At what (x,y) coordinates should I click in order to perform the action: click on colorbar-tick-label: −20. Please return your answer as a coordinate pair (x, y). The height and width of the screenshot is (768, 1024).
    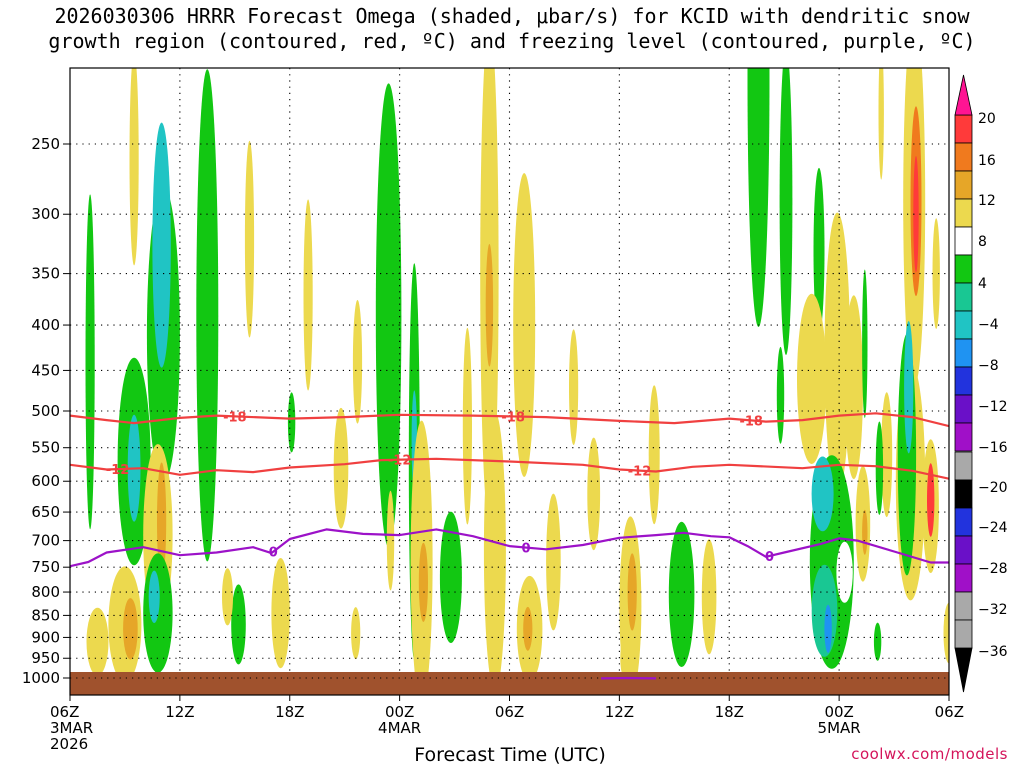
    Looking at the image, I should click on (993, 488).